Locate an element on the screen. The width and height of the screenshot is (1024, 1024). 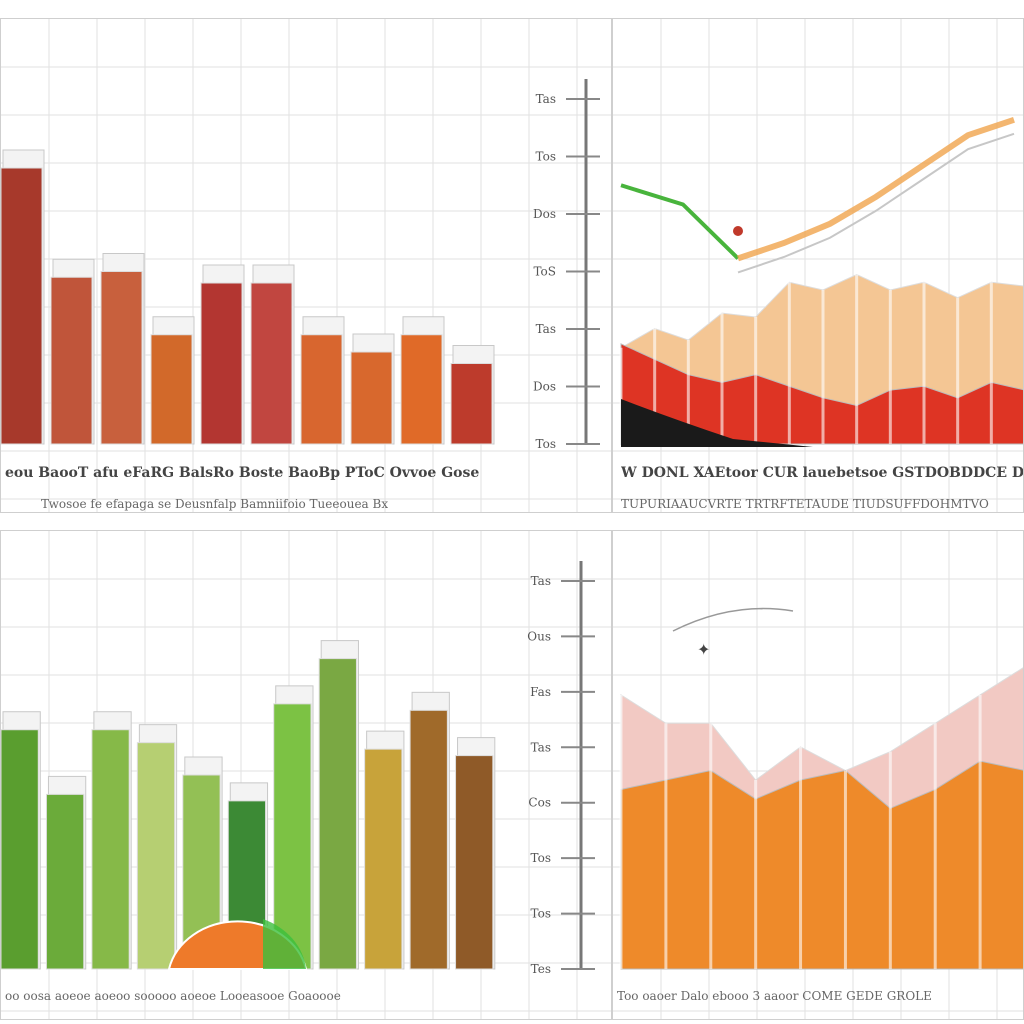
y-tick-label: Ous is located at coordinates (539, 636).